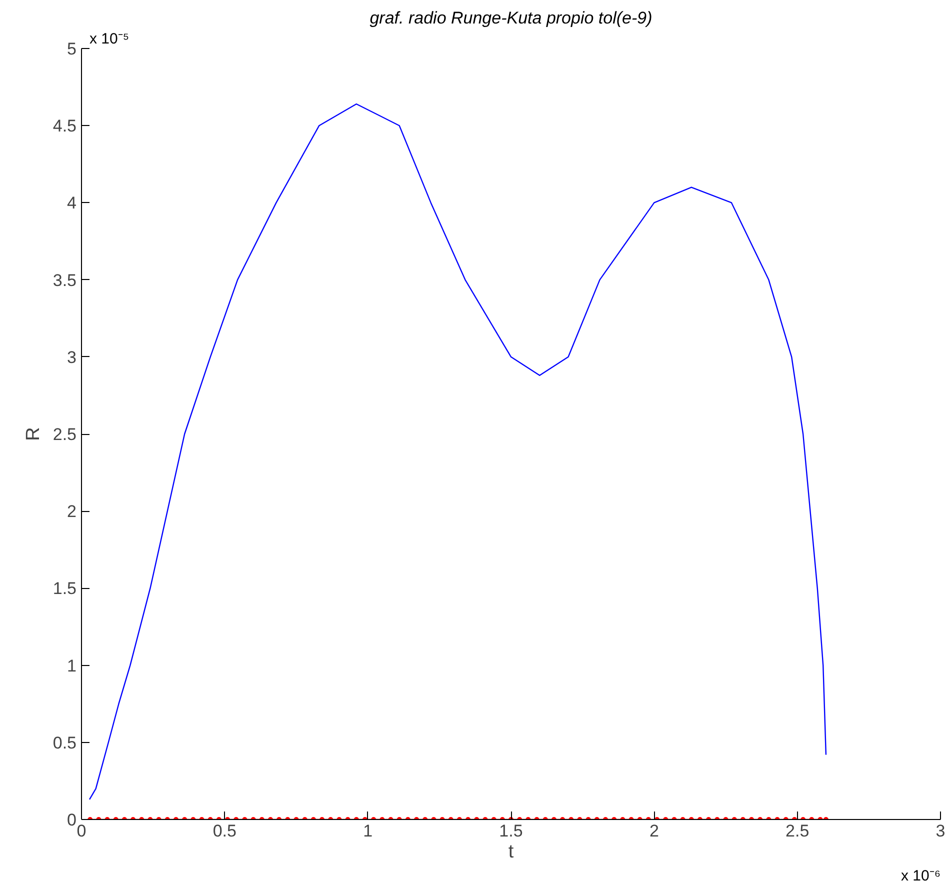 The image size is (951, 884). Describe the element at coordinates (511, 852) in the screenshot. I see `x-axis-title: t` at that location.